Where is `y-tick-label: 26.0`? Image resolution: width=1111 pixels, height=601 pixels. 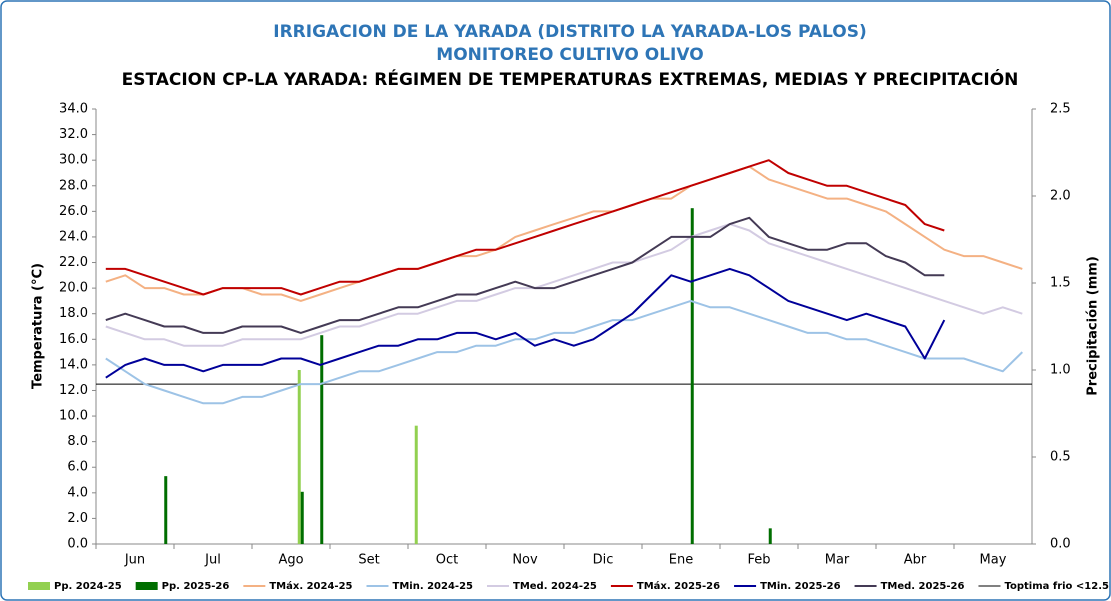 y-tick-label: 26.0 is located at coordinates (73, 211).